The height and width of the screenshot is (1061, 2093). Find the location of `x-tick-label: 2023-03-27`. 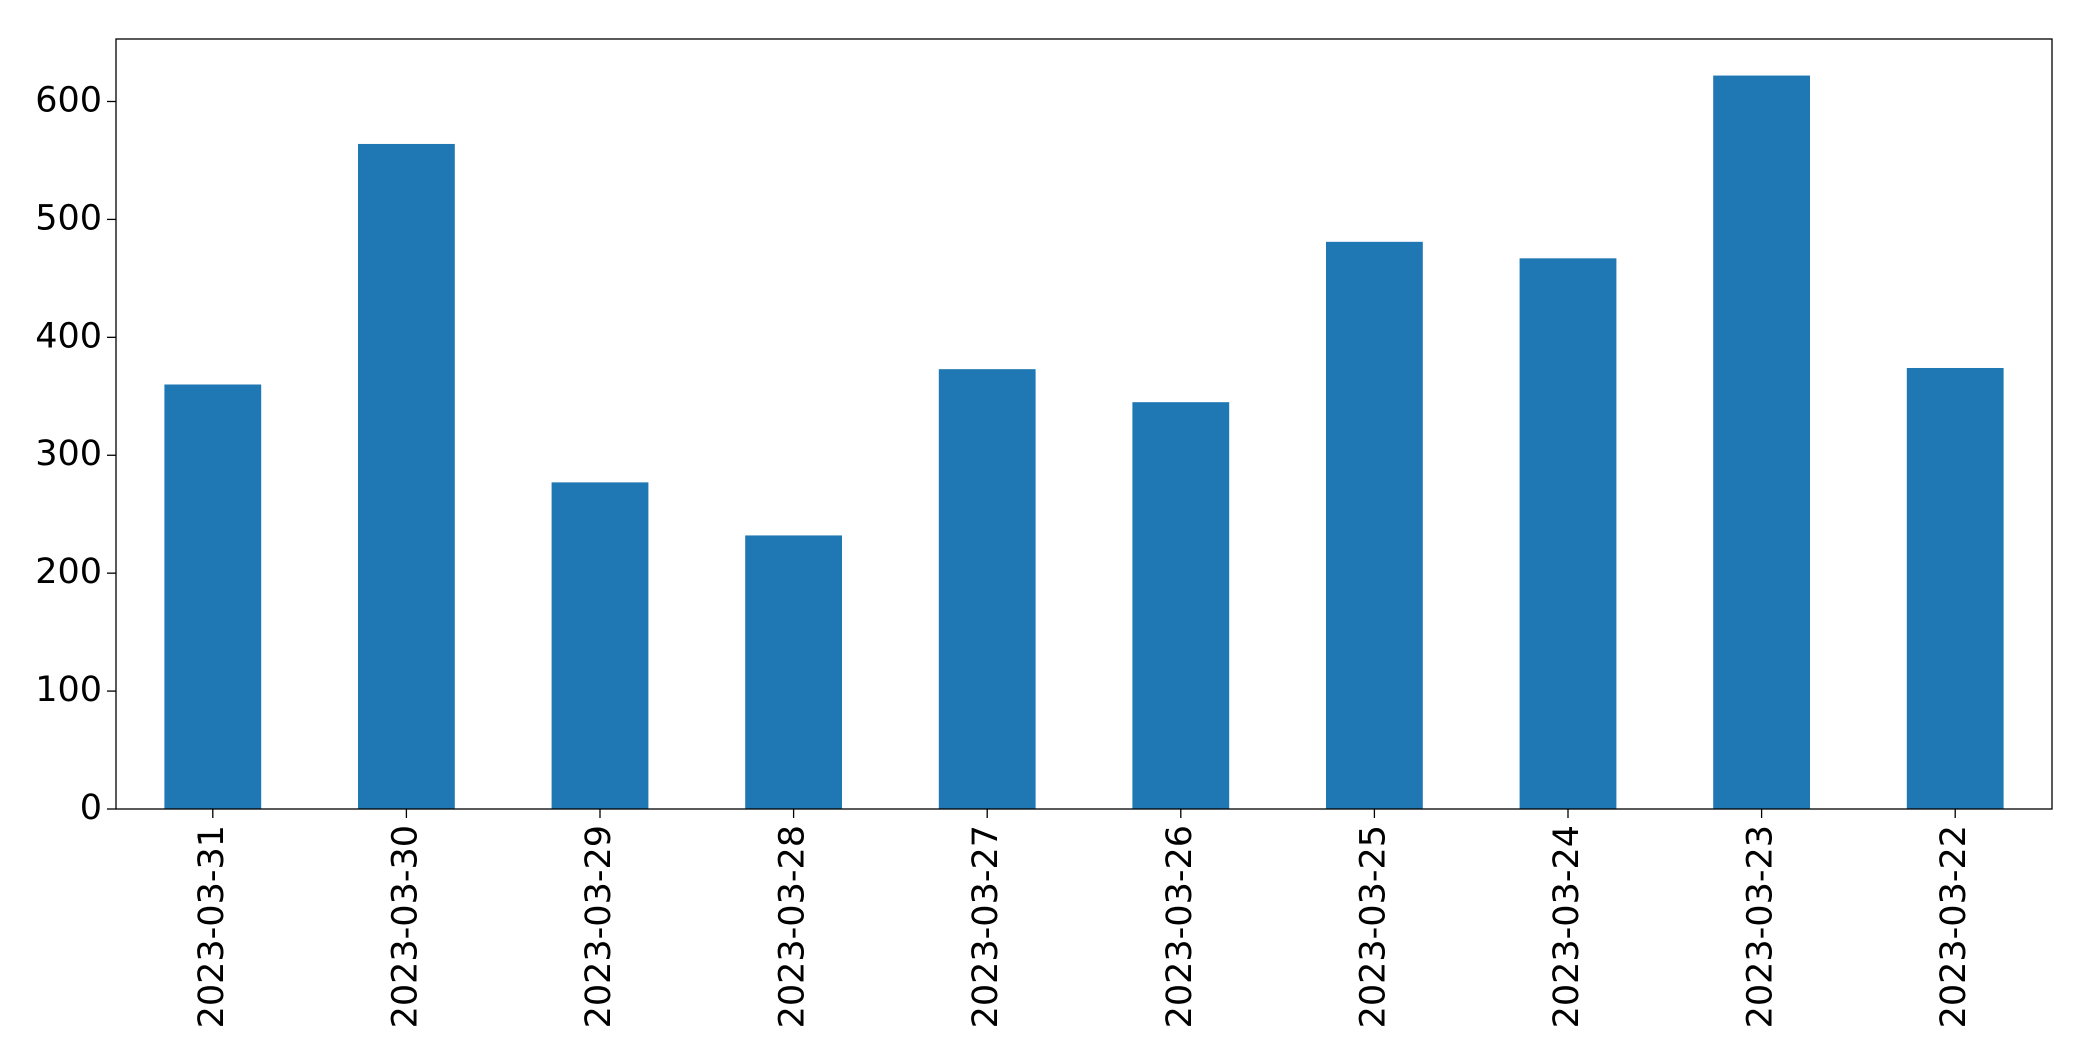

x-tick-label: 2023-03-27 is located at coordinates (986, 926).